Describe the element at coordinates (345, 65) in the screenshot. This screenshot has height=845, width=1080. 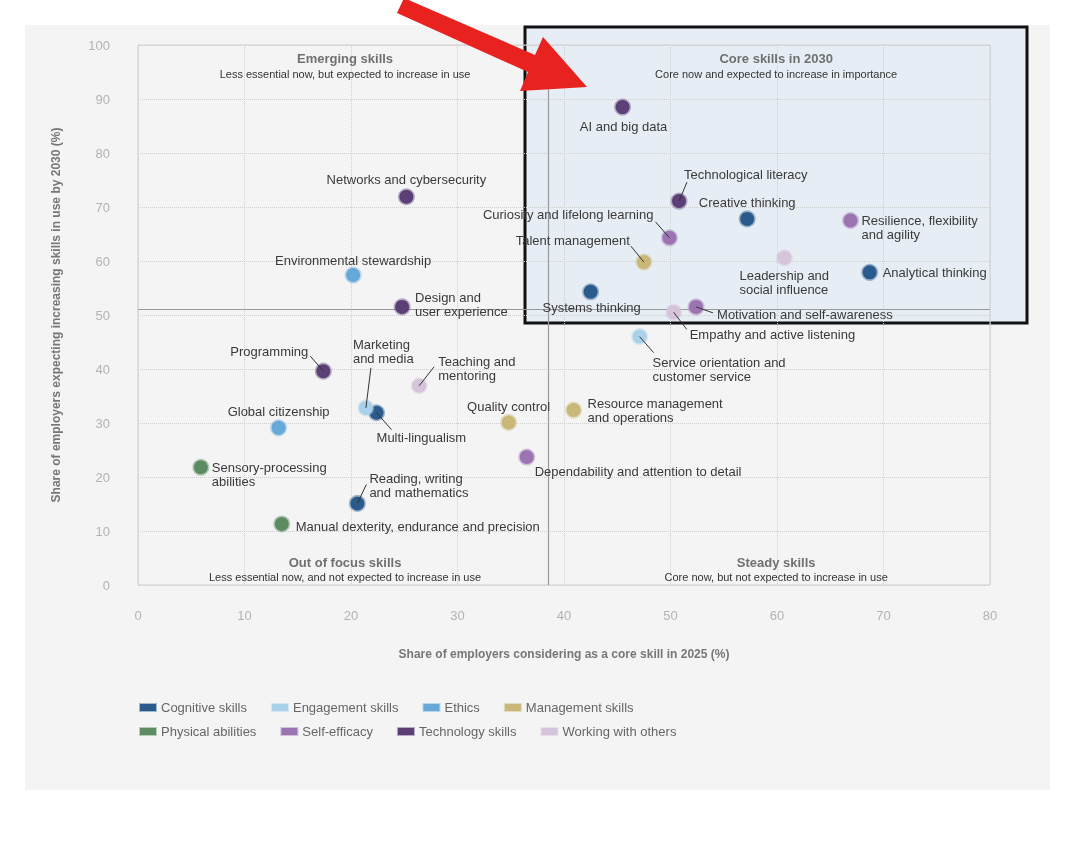
I see `annotation: Emerging skills Less essential now, but expected to increase in use` at that location.